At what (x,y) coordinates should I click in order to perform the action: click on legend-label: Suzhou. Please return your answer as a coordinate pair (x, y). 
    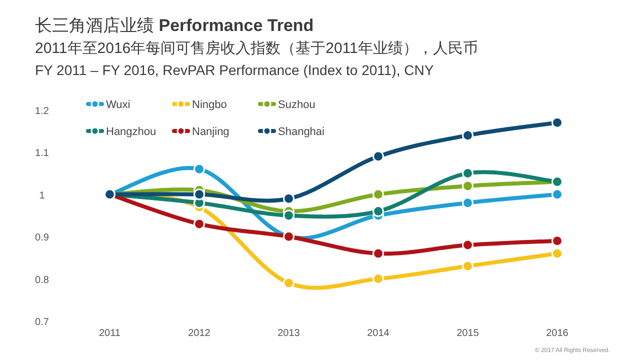
    Looking at the image, I should click on (297, 105).